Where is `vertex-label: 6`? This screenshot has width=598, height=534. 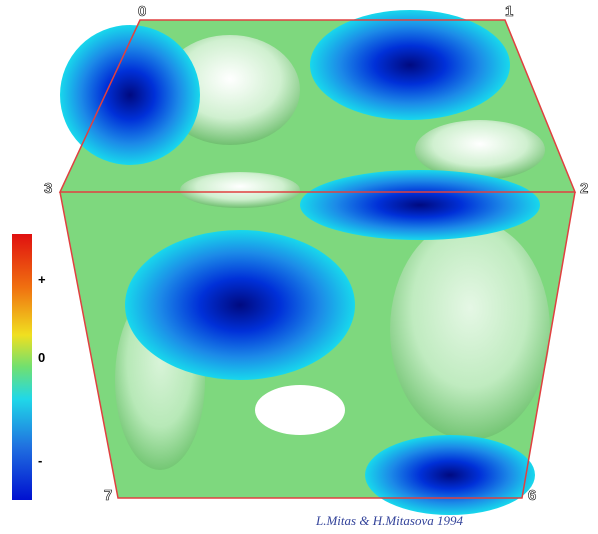
vertex-label: 6 is located at coordinates (532, 495).